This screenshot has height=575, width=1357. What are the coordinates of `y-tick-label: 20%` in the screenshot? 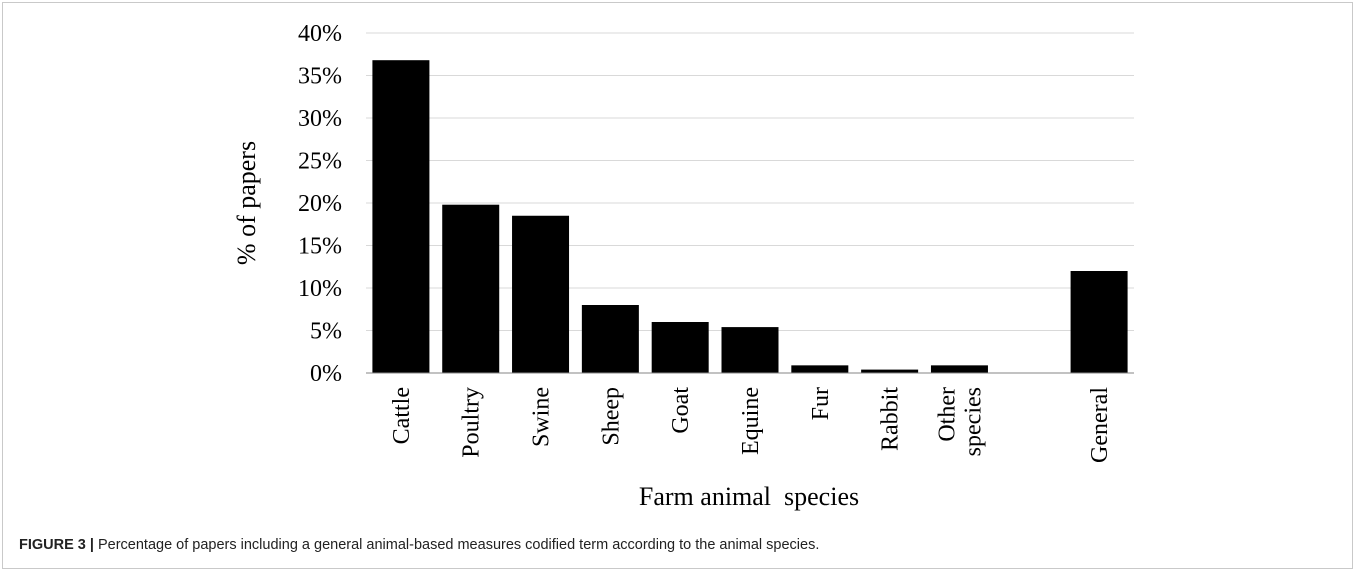 It's located at (320, 204).